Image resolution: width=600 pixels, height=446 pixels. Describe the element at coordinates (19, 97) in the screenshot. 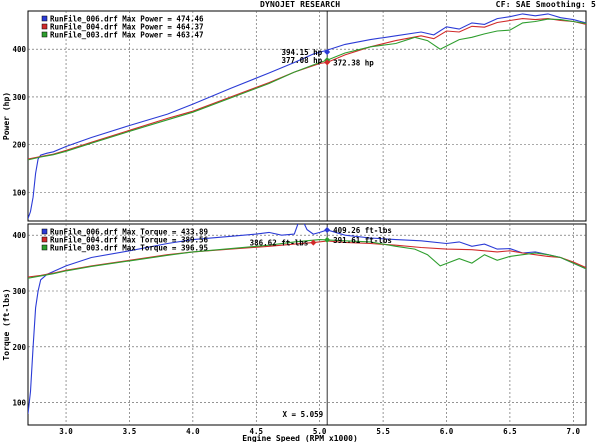

I see `power-ytick-label: 300` at that location.